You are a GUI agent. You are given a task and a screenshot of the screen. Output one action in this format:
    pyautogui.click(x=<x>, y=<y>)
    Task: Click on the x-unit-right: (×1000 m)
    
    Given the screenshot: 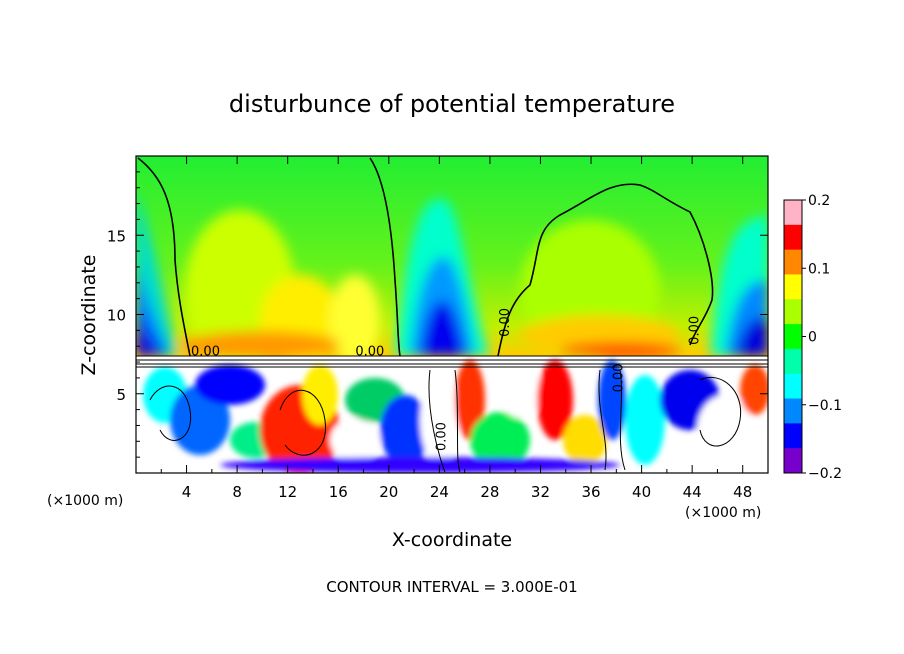 What is the action you would take?
    pyautogui.click(x=723, y=513)
    